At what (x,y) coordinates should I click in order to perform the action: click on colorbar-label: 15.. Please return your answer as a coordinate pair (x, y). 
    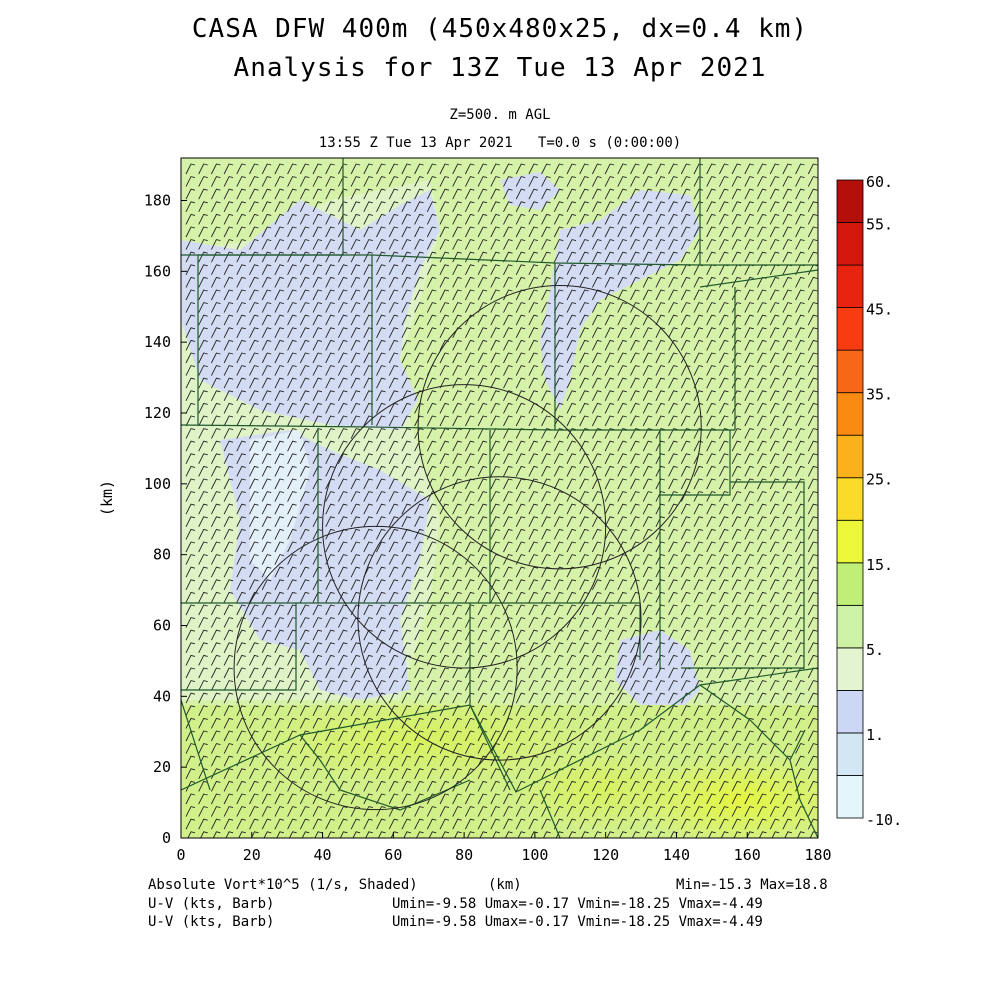
    Looking at the image, I should click on (879, 565).